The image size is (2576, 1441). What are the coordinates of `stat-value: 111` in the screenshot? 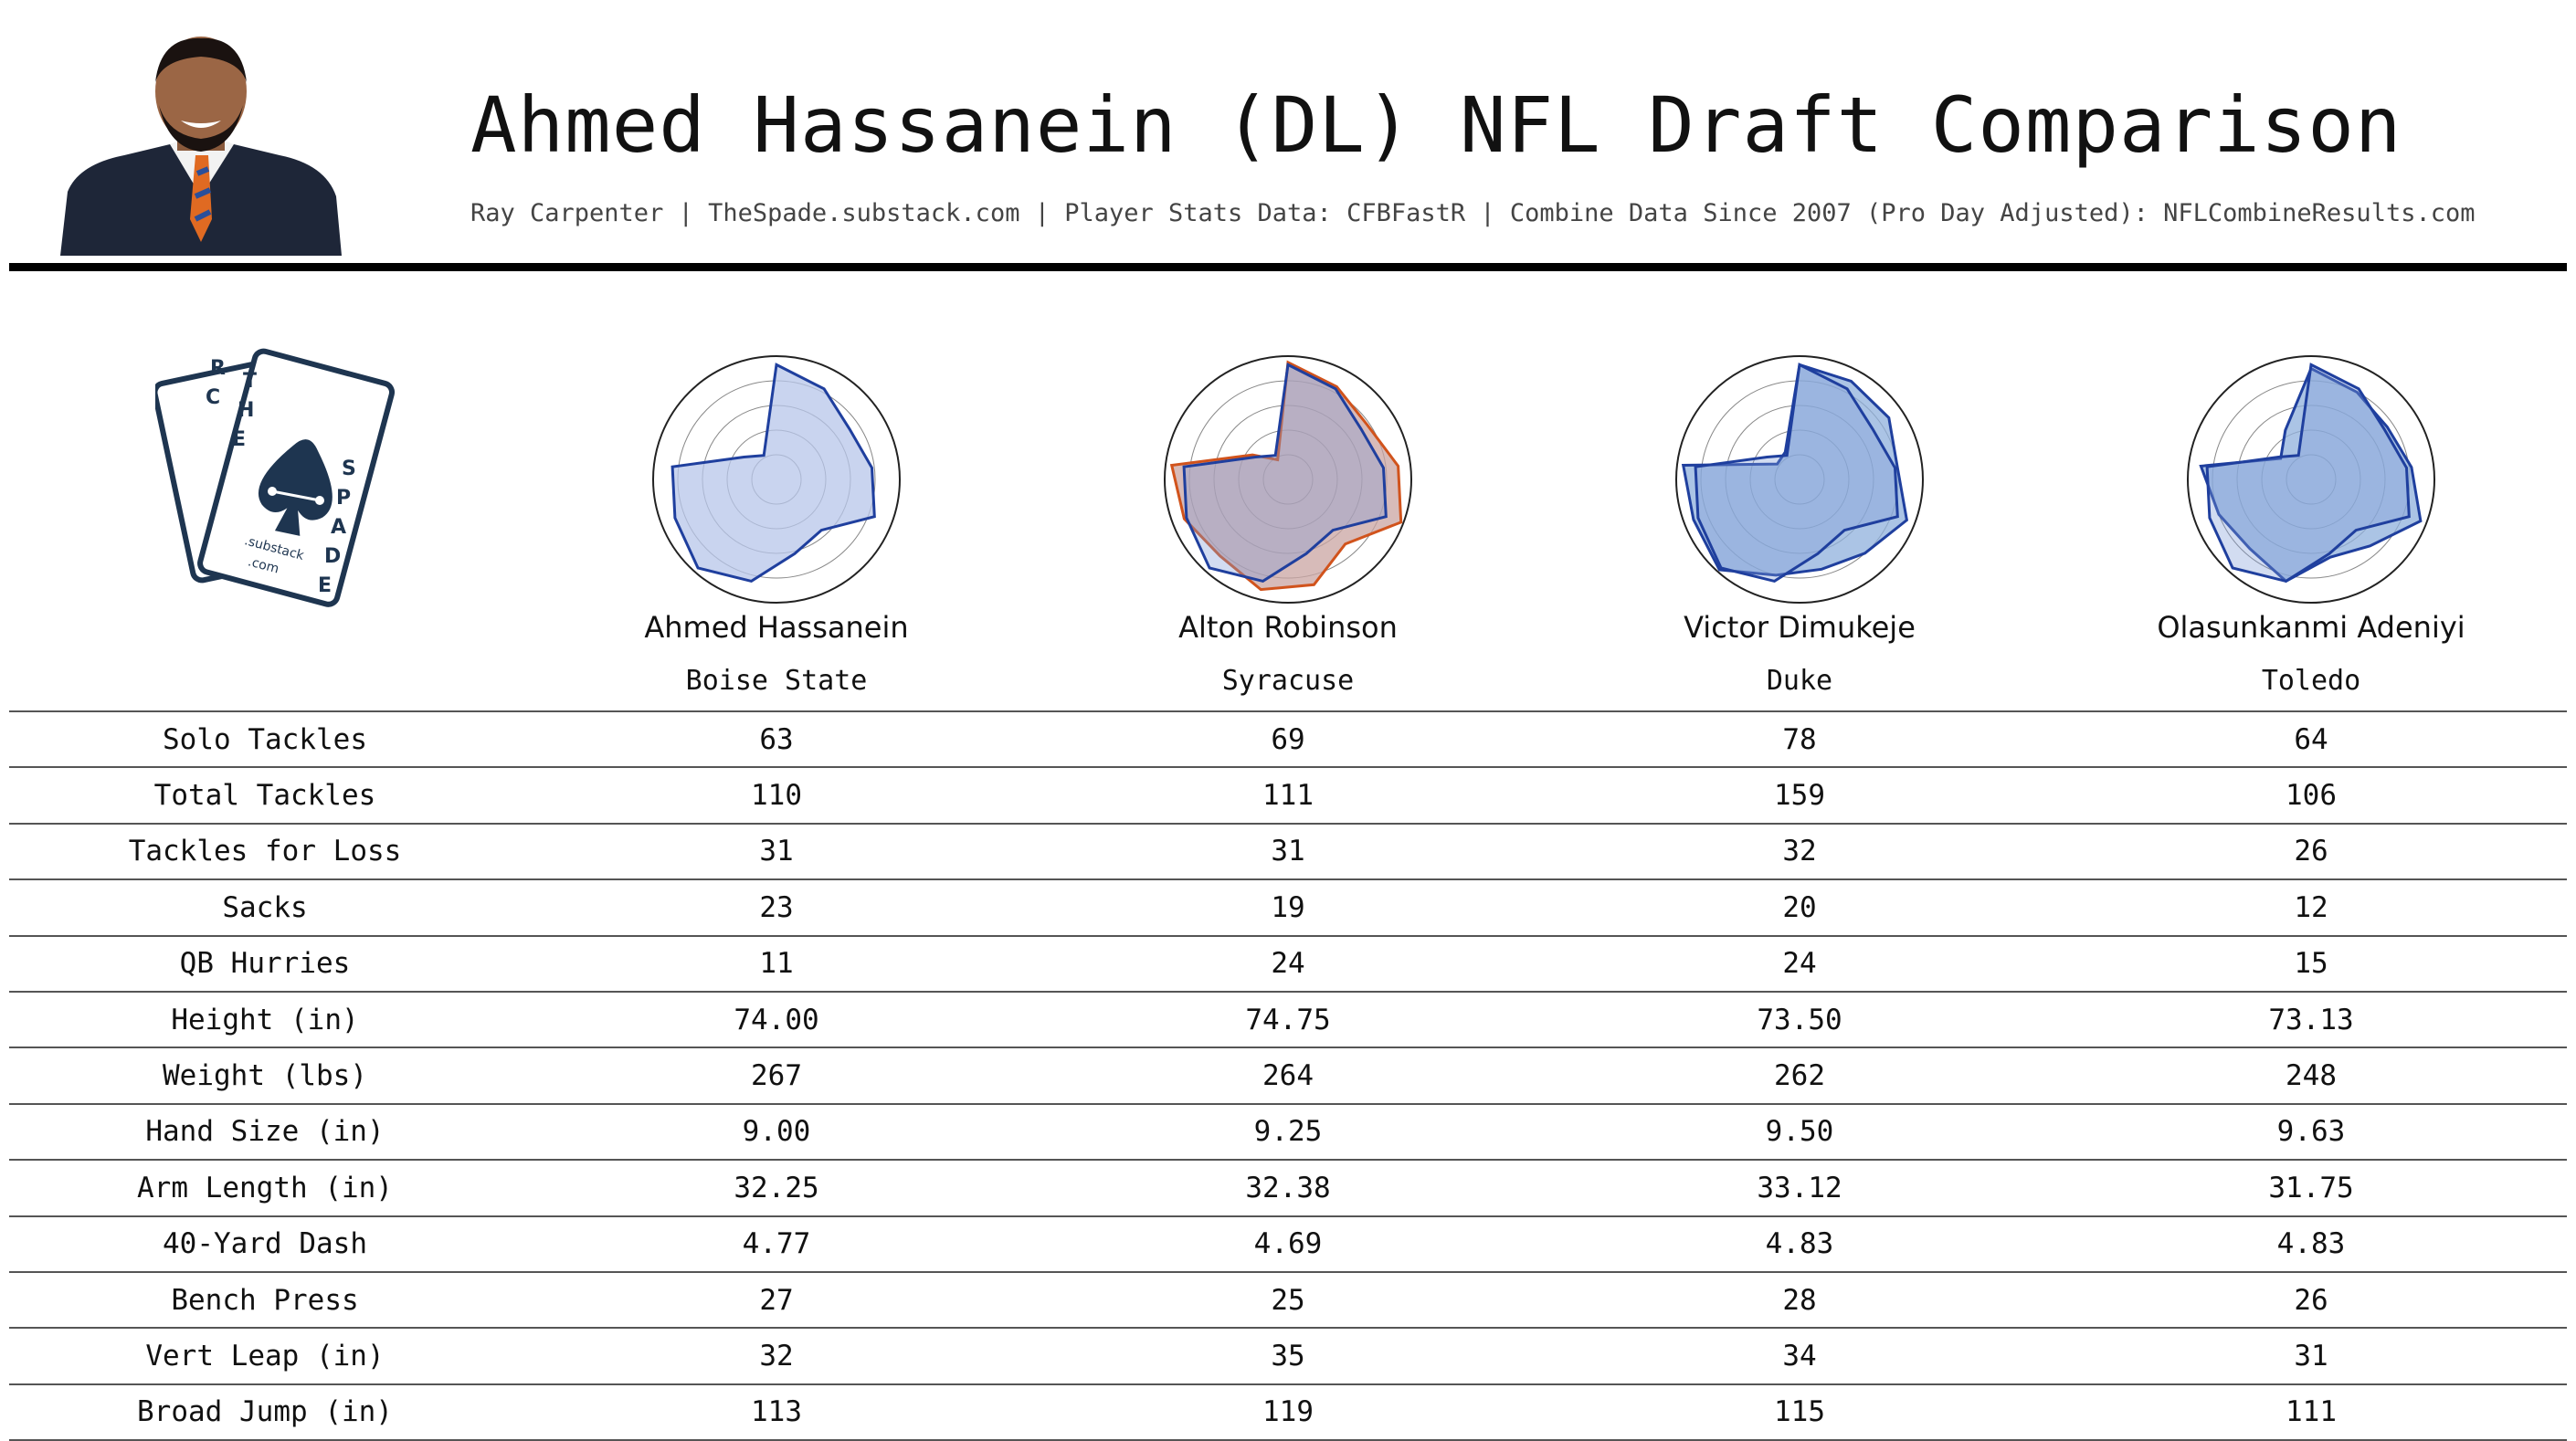 It's located at (1288, 795).